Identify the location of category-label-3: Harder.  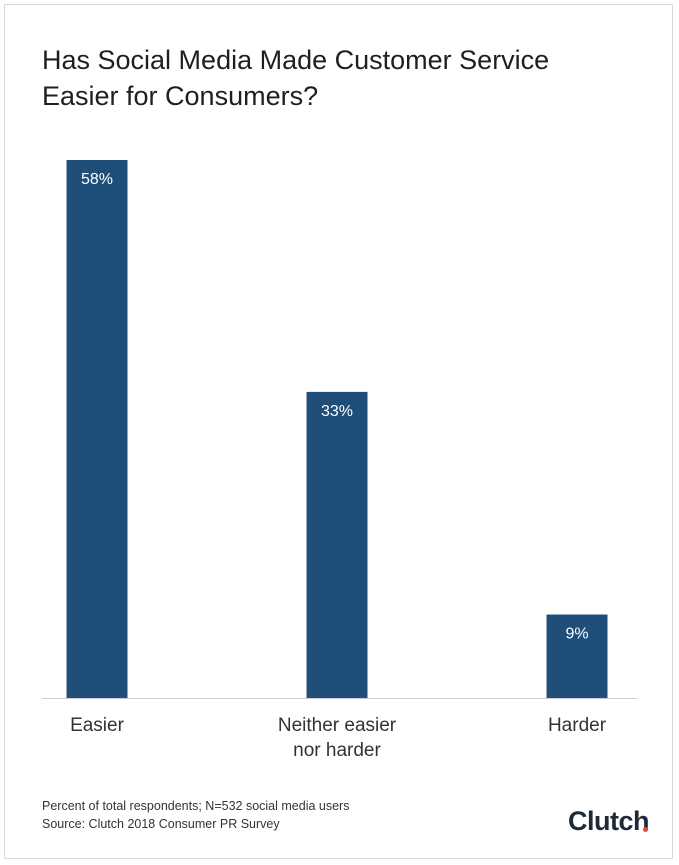
(577, 725).